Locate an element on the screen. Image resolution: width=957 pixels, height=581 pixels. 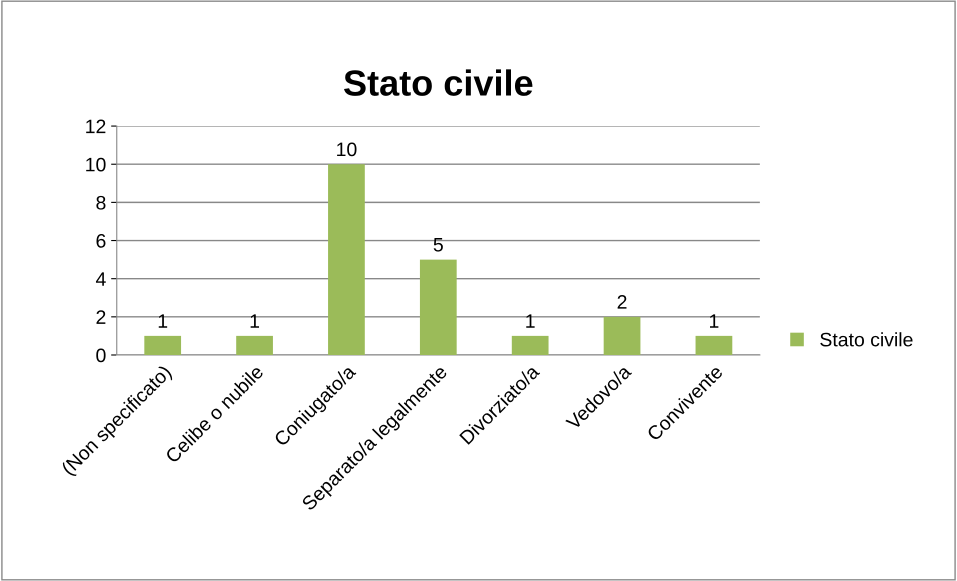
data-label: 10 is located at coordinates (346, 149).